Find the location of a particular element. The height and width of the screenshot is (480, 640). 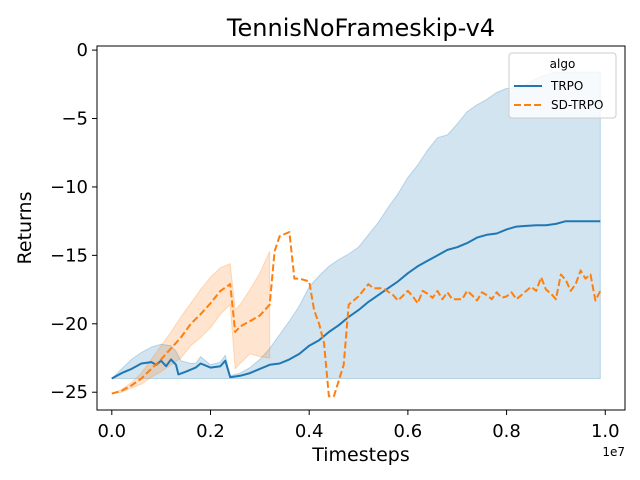

y-axis-title: Returns is located at coordinates (25, 228).